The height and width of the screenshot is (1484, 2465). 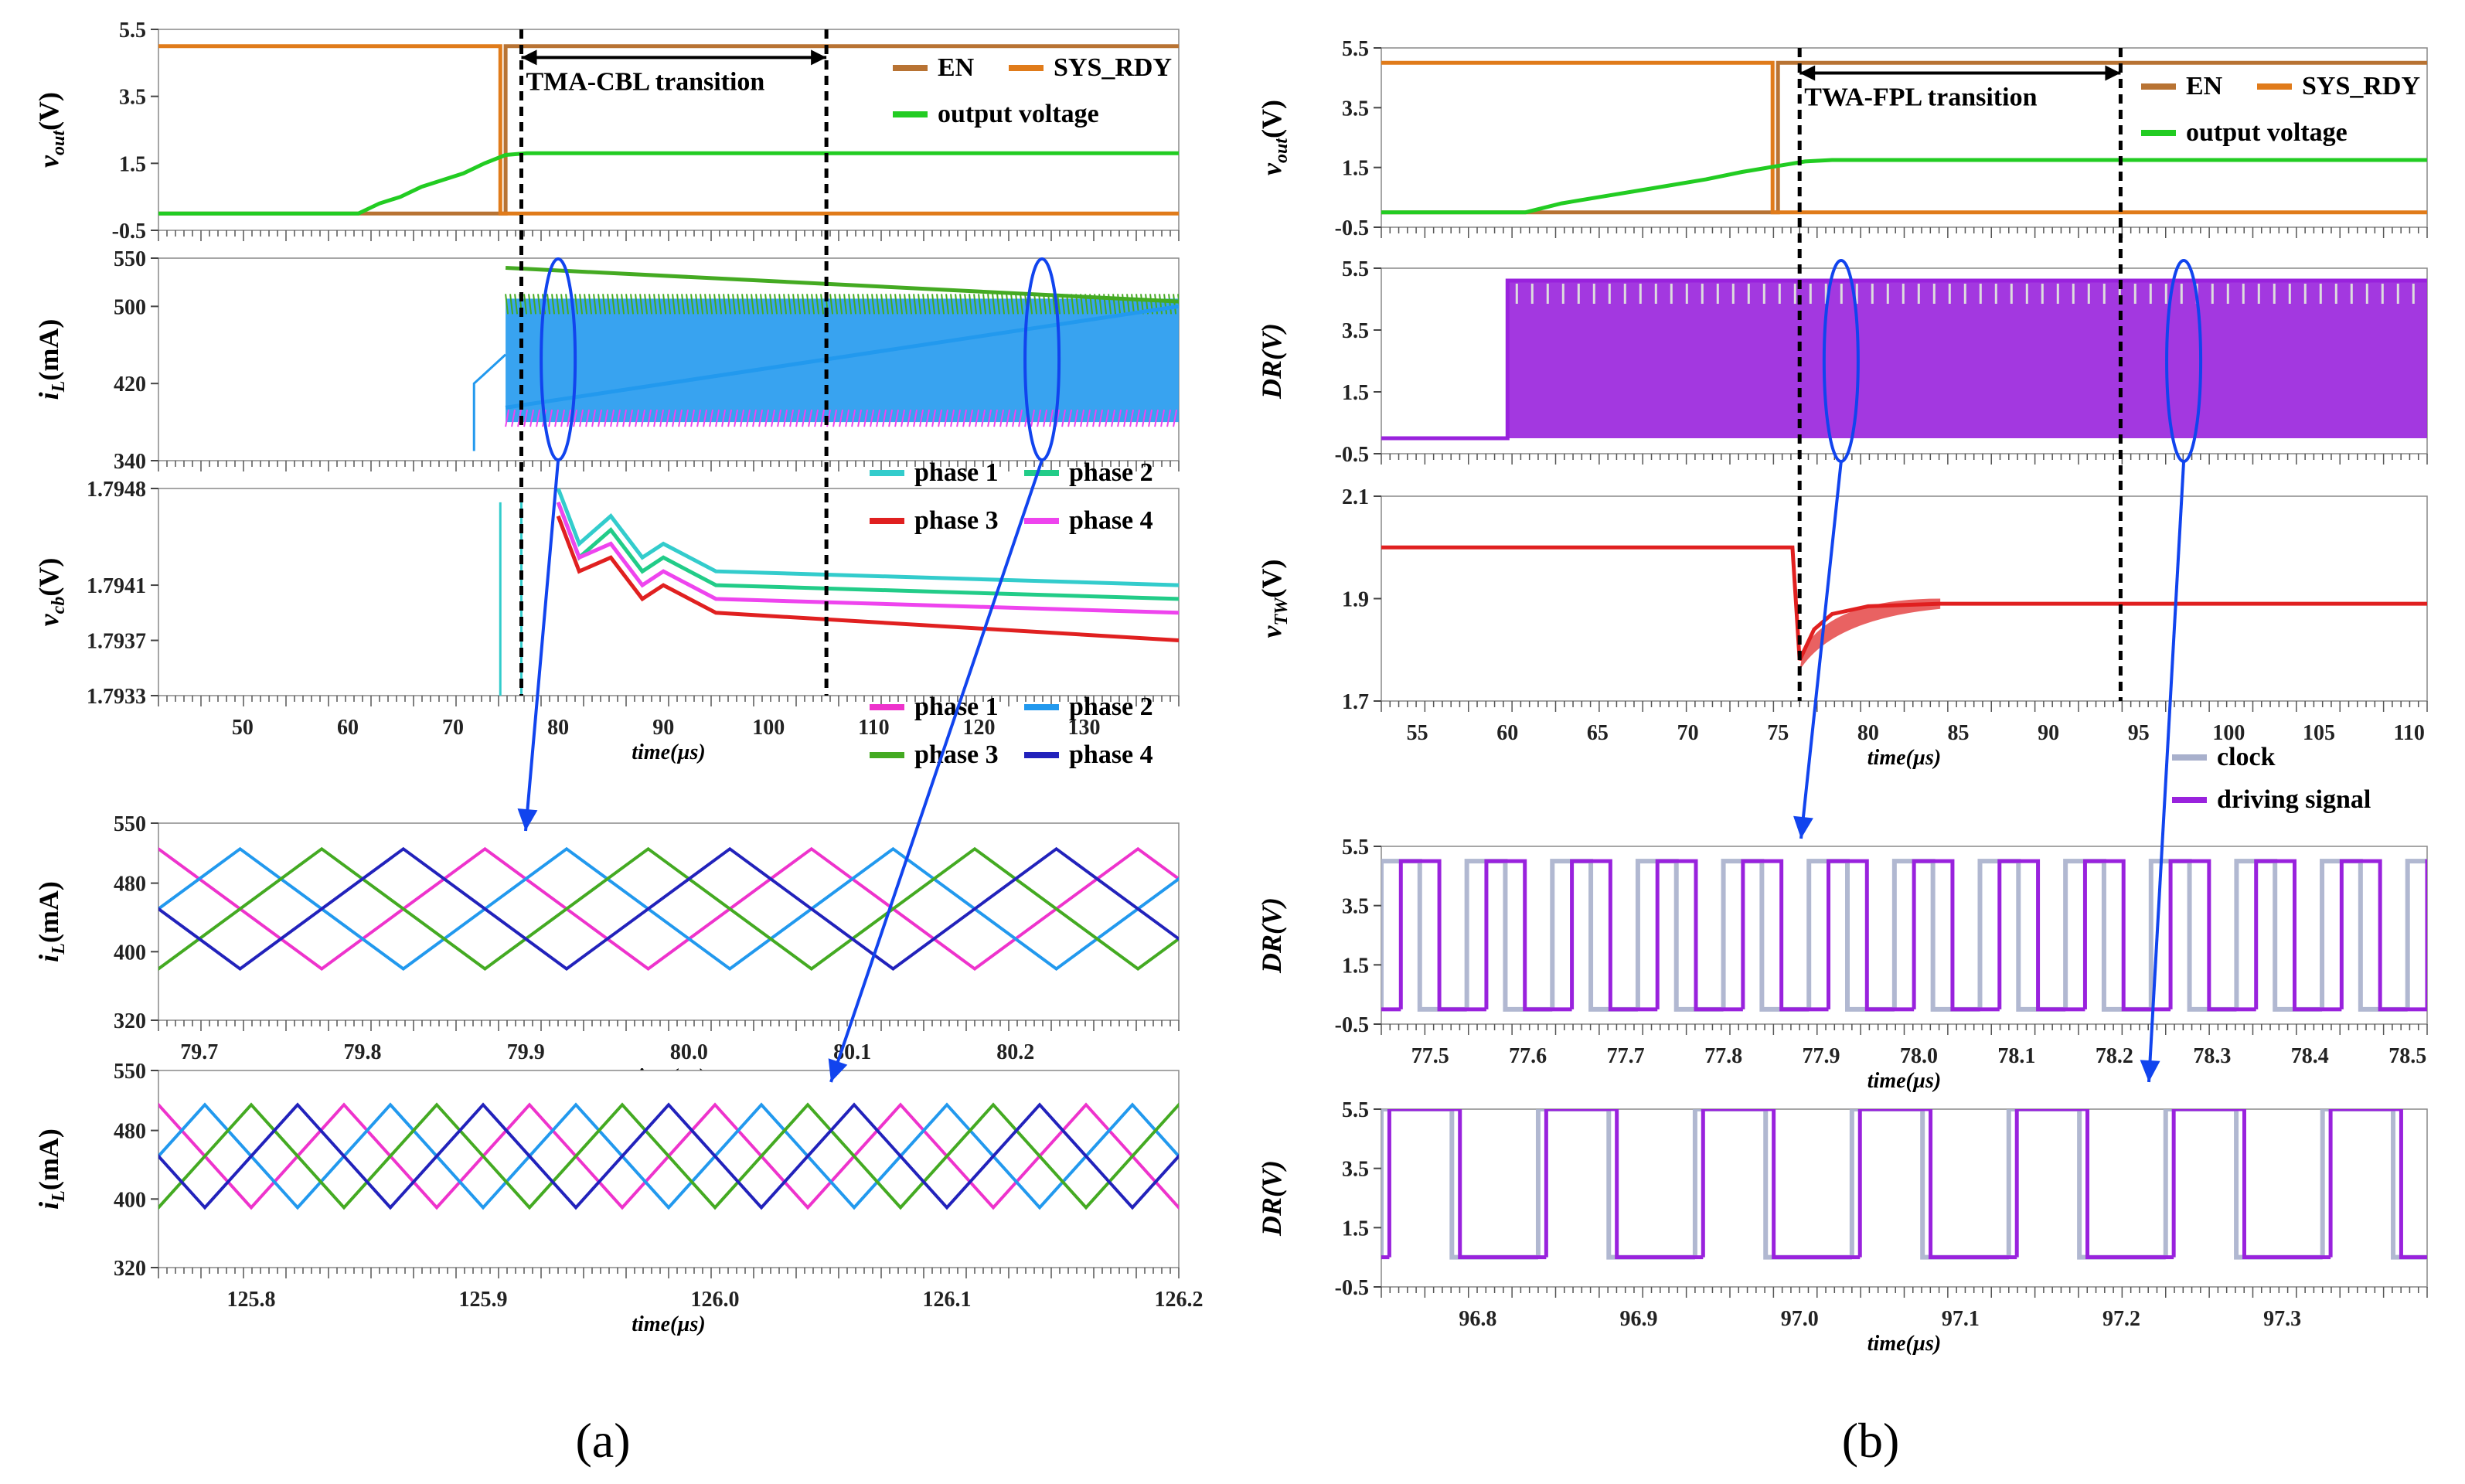 I want to click on zoom-marker-3-arrow, so click(x=1821, y=650).